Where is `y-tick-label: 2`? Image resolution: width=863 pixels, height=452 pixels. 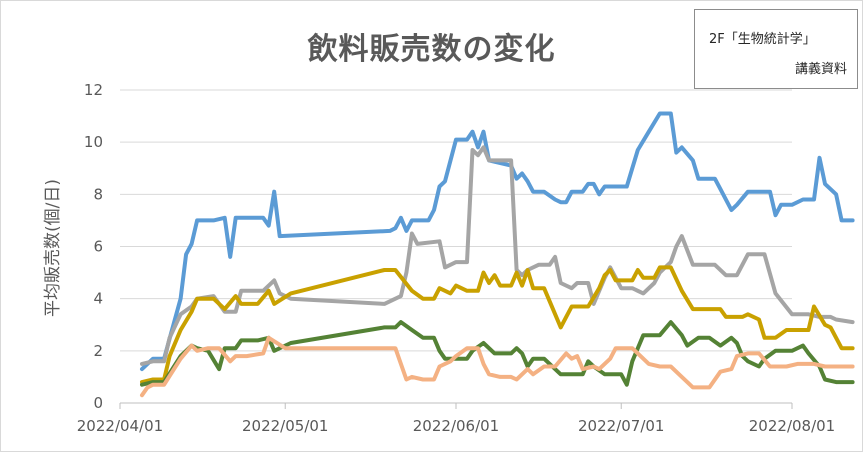 y-tick-label: 2 is located at coordinates (98, 351).